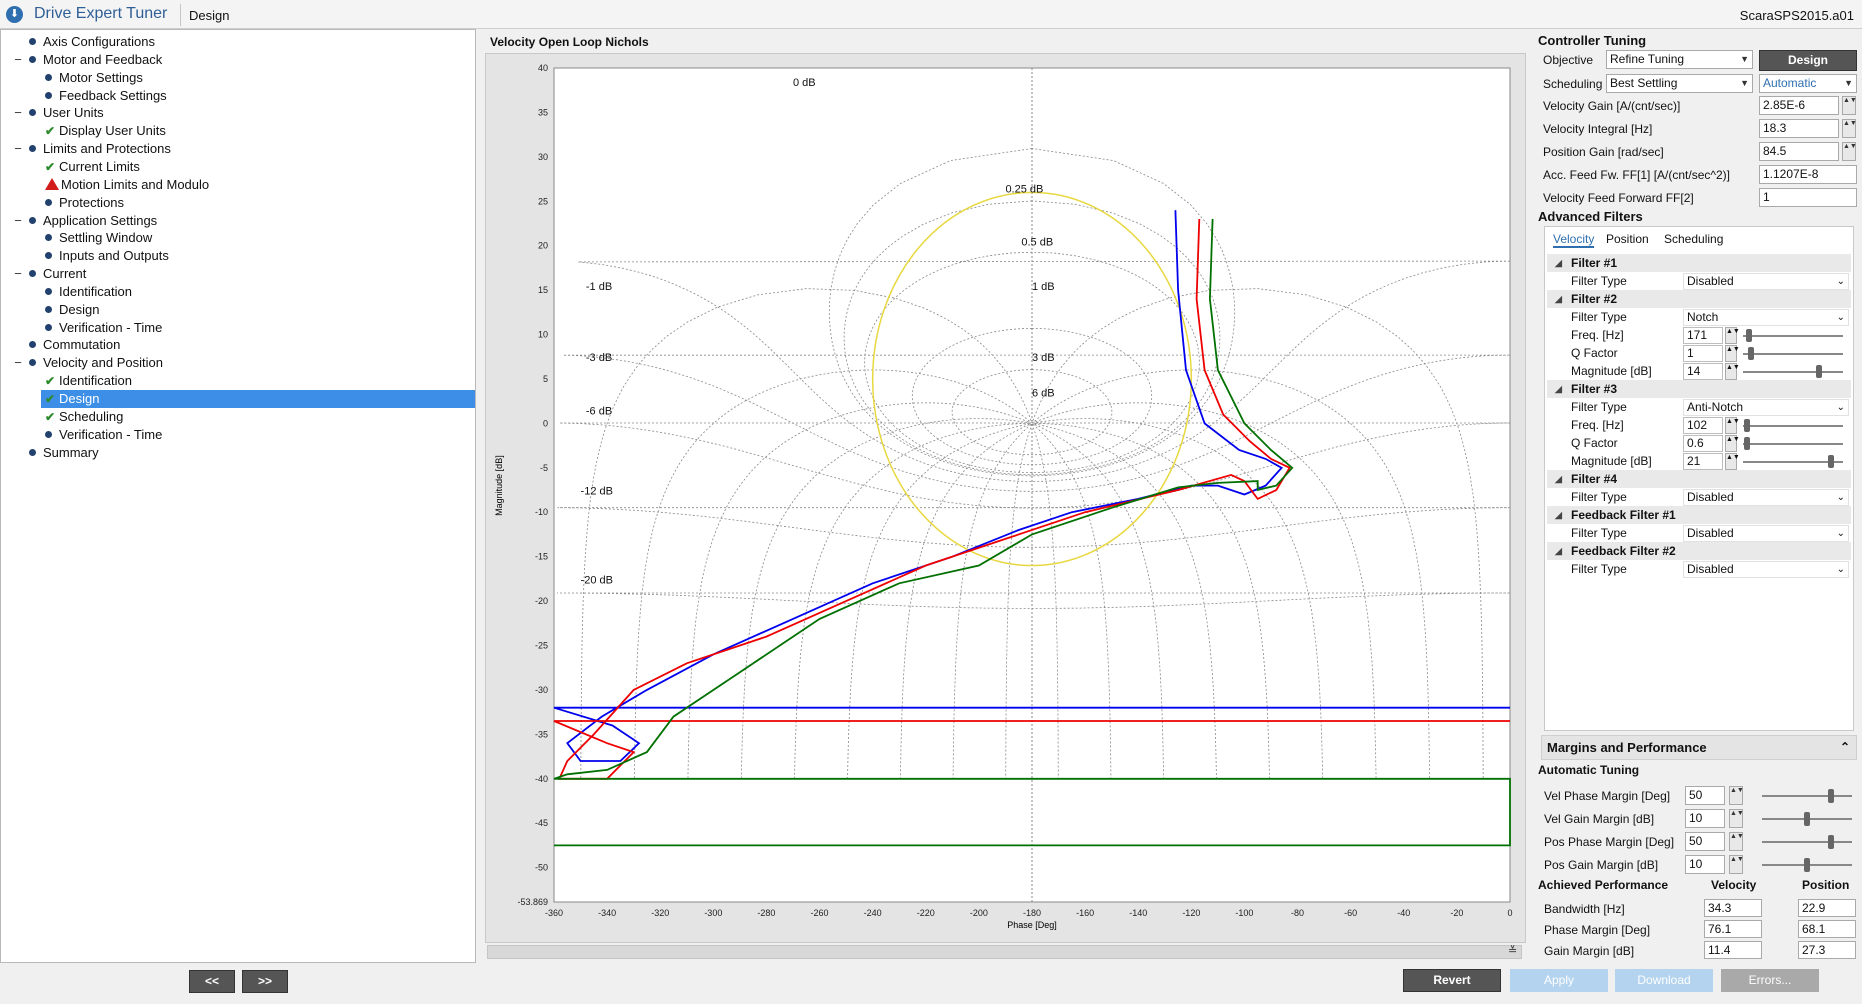  Describe the element at coordinates (1699, 479) in the screenshot. I see `filter-group-header: ◢ Filter #4` at that location.